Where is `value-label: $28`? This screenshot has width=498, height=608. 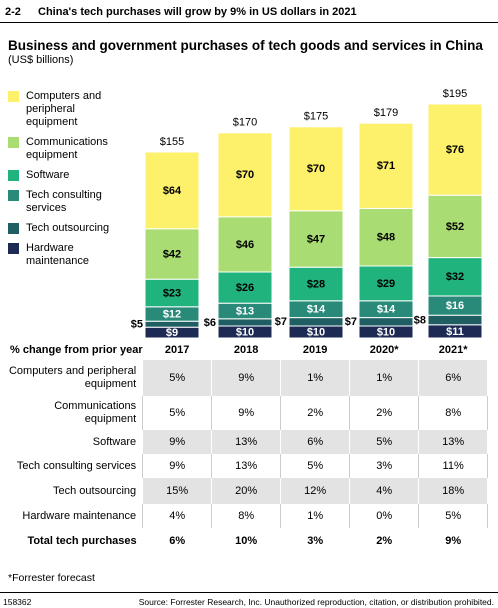 value-label: $28 is located at coordinates (316, 284).